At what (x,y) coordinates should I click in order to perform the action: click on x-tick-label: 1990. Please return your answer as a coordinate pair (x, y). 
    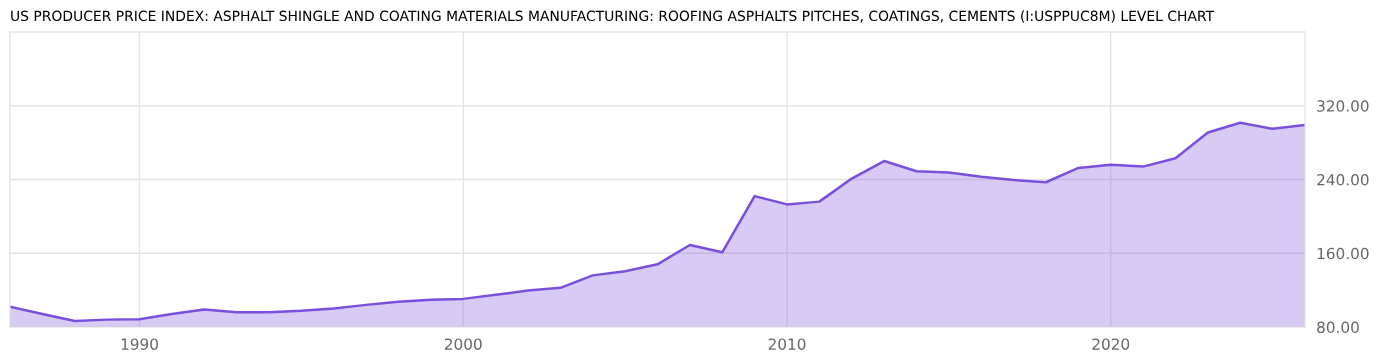
    Looking at the image, I should click on (139, 344).